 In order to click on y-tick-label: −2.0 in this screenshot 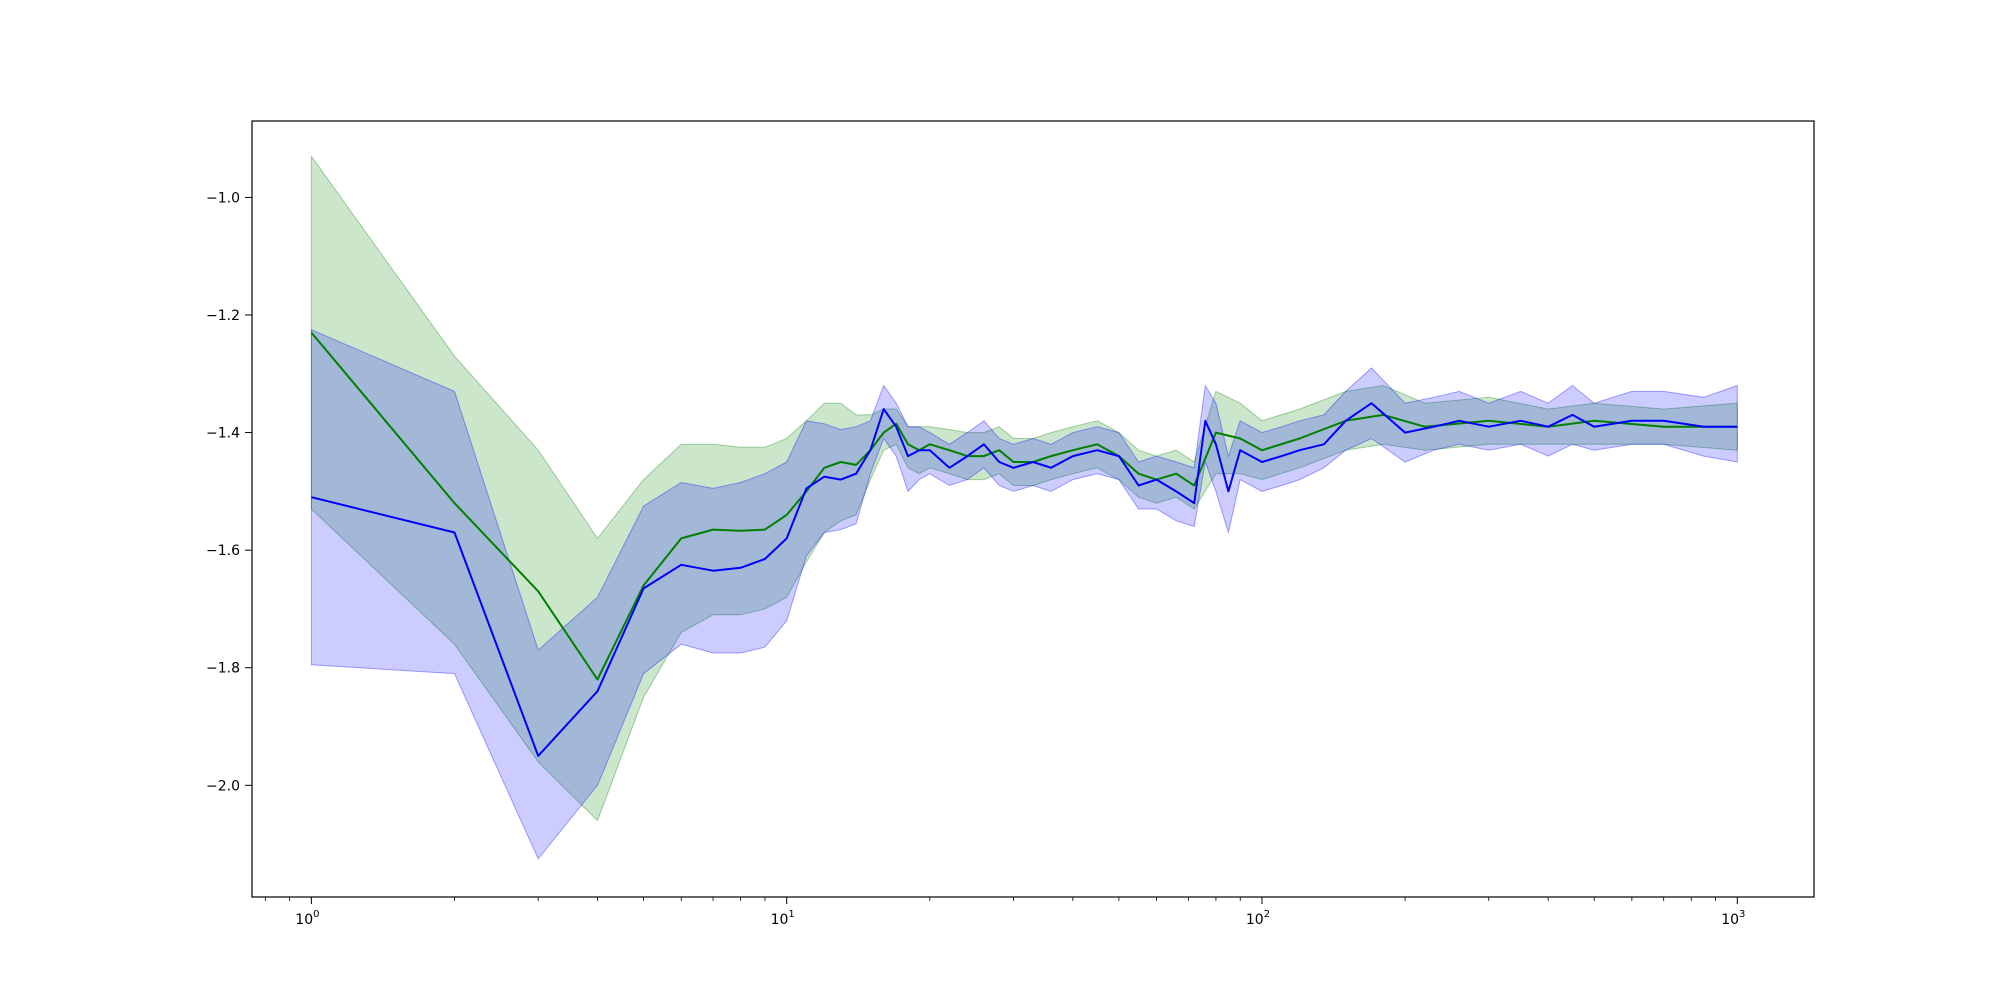, I will do `click(223, 786)`.